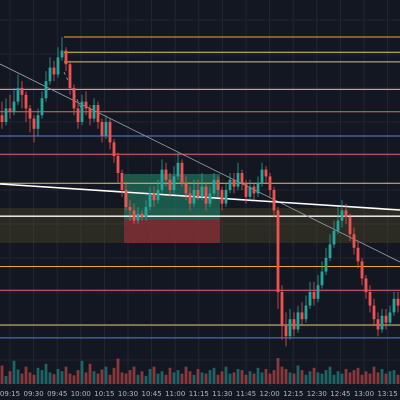 This screenshot has width=400, height=400. What do you see at coordinates (152, 394) in the screenshot?
I see `x-tick-label: 10:45` at bounding box center [152, 394].